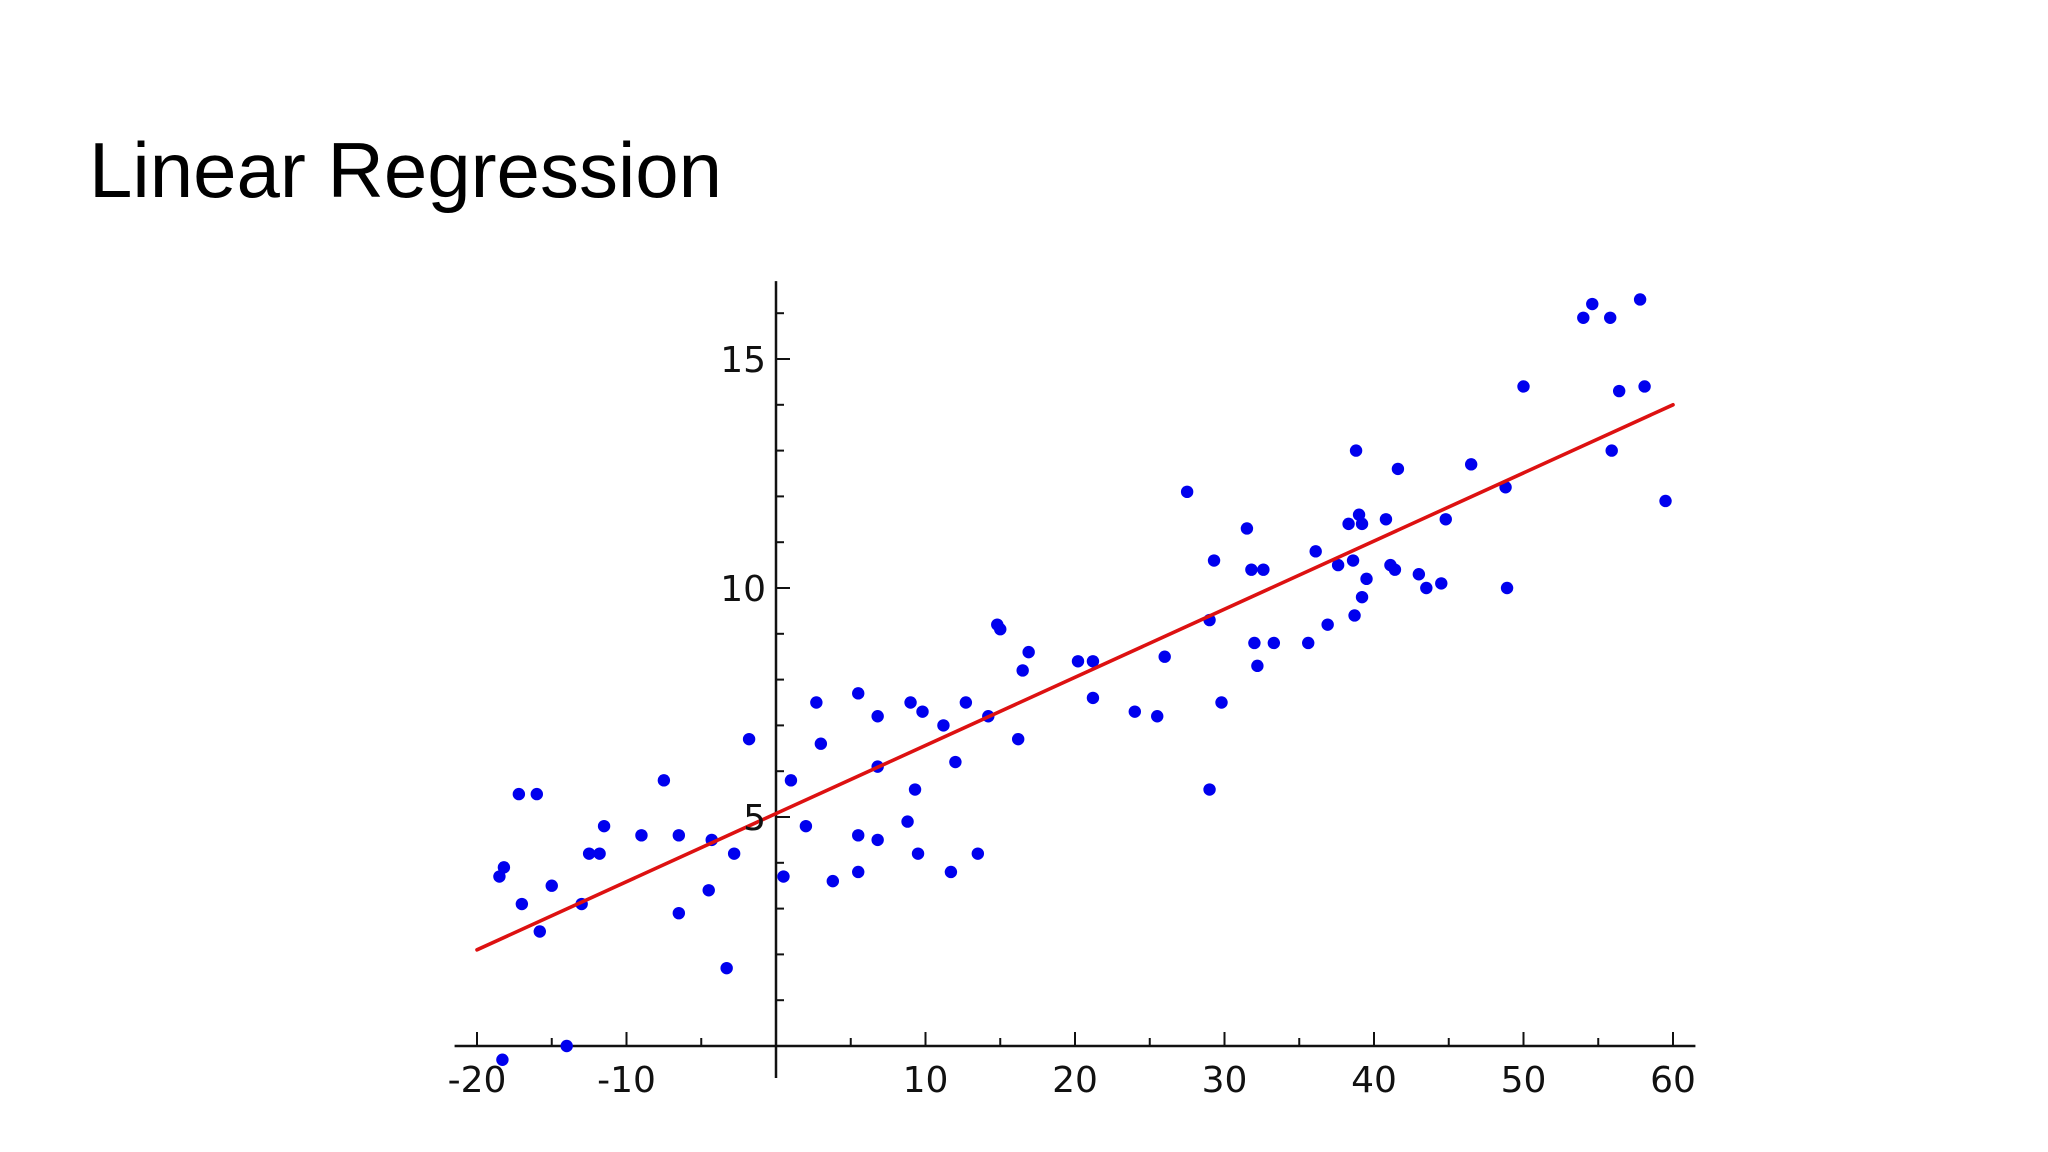 The image size is (2048, 1152). Describe the element at coordinates (1374, 1080) in the screenshot. I see `x-tick-label: 40` at that location.